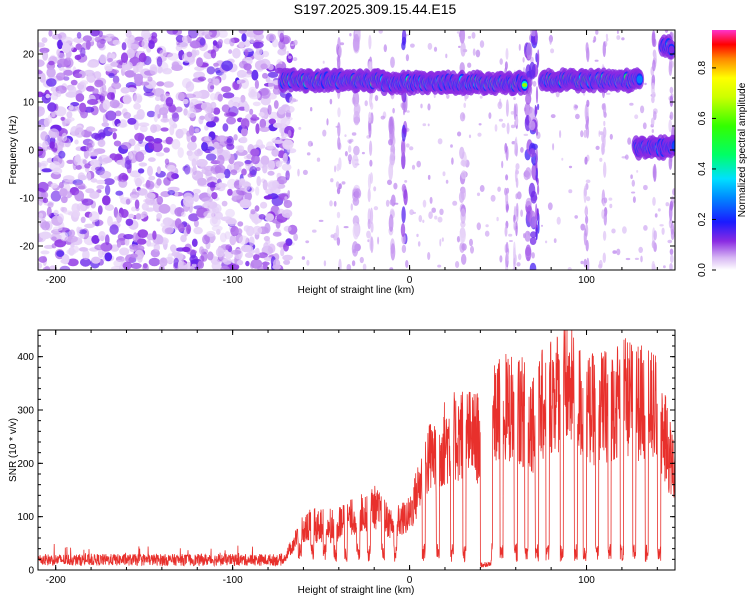 This screenshot has height=600, width=750. I want to click on y-tick-label: 300, so click(25, 411).